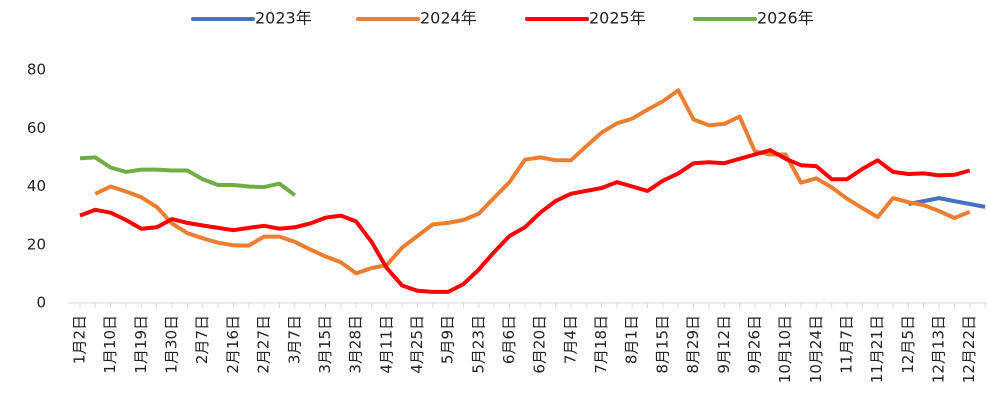  I want to click on x-tick-label: 3月7日, so click(294, 339).